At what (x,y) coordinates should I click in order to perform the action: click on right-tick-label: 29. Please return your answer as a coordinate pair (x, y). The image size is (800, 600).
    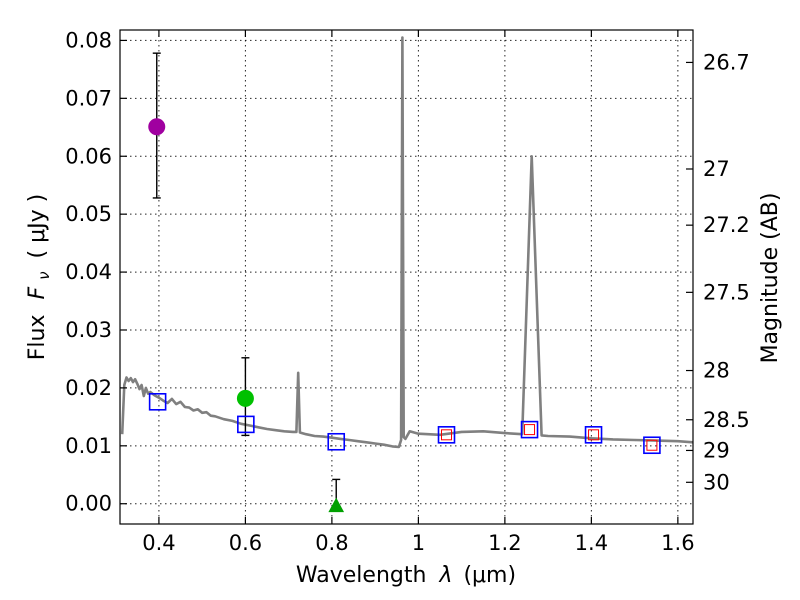
    Looking at the image, I should click on (716, 450).